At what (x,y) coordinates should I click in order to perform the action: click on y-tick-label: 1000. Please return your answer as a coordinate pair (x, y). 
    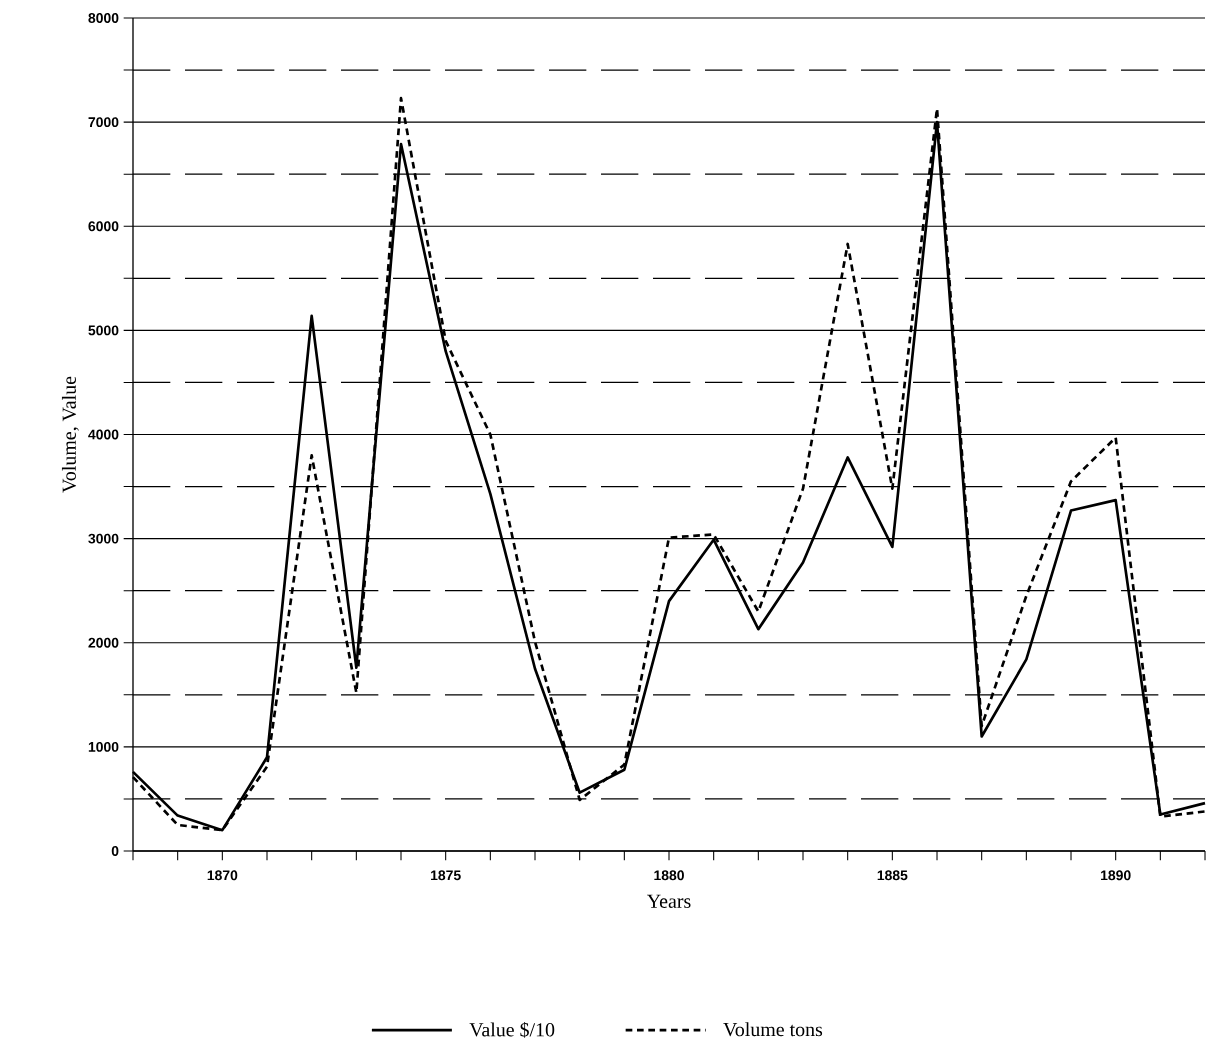
    Looking at the image, I should click on (103, 746).